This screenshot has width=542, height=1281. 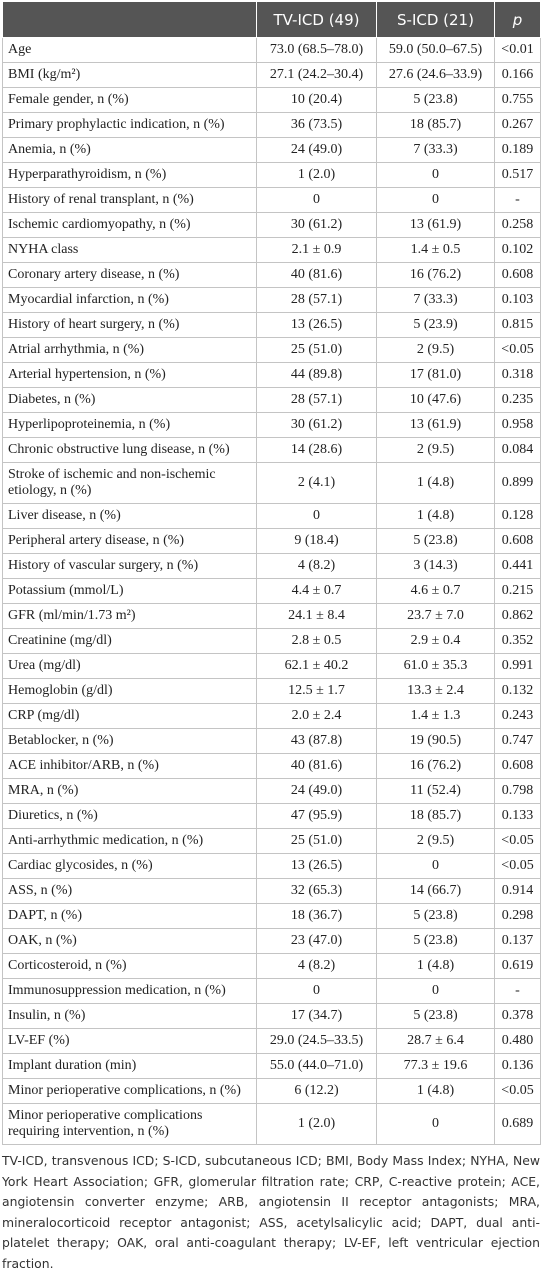 What do you see at coordinates (316, 566) in the screenshot?
I see `cell: 4 (8.2)` at bounding box center [316, 566].